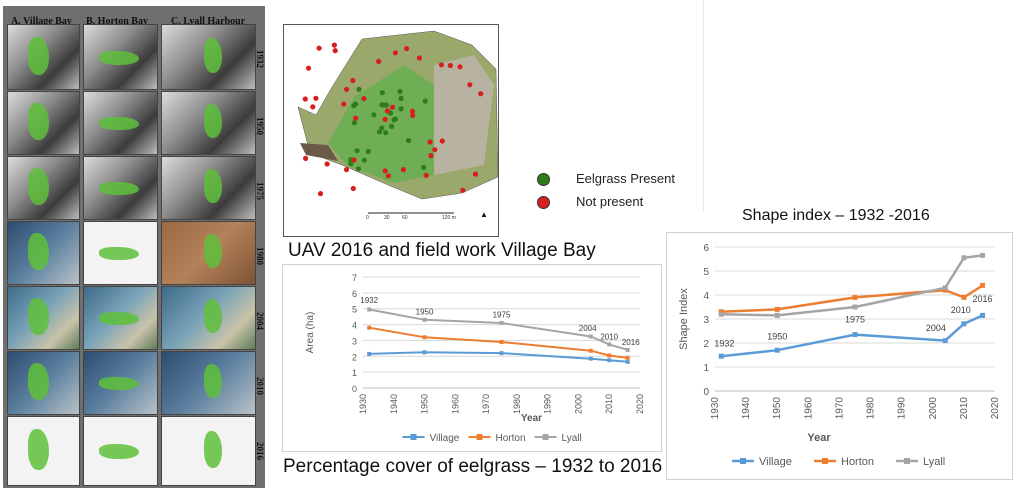 The image size is (1024, 497). What do you see at coordinates (449, 218) in the screenshot?
I see `scale-label-120m: 120 m` at bounding box center [449, 218].